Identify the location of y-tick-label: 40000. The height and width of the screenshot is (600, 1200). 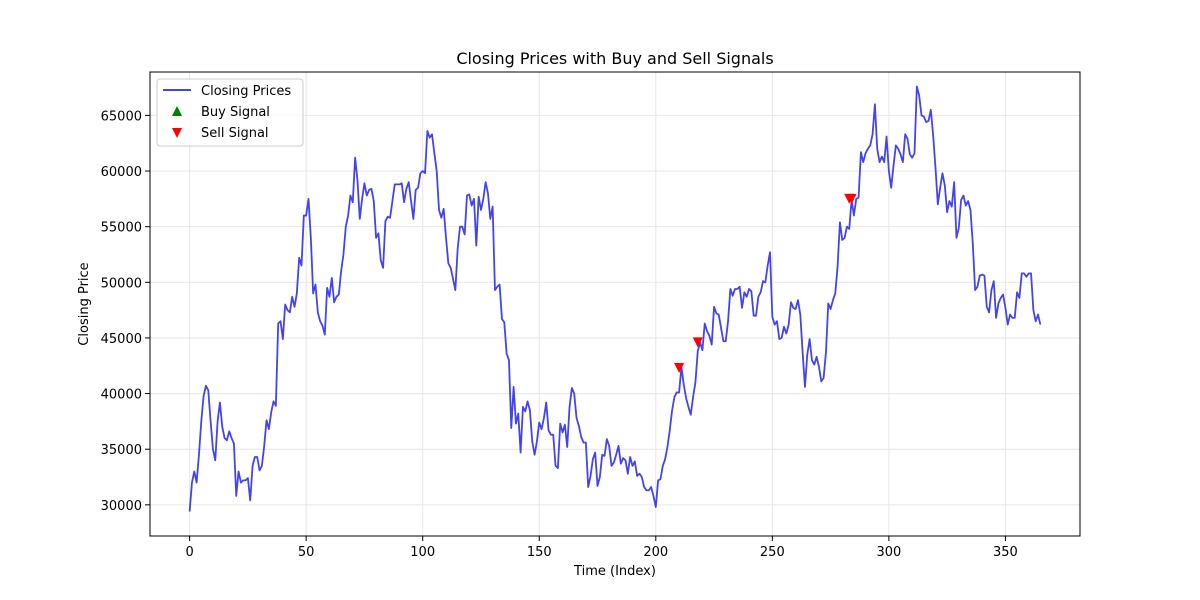
(121, 395).